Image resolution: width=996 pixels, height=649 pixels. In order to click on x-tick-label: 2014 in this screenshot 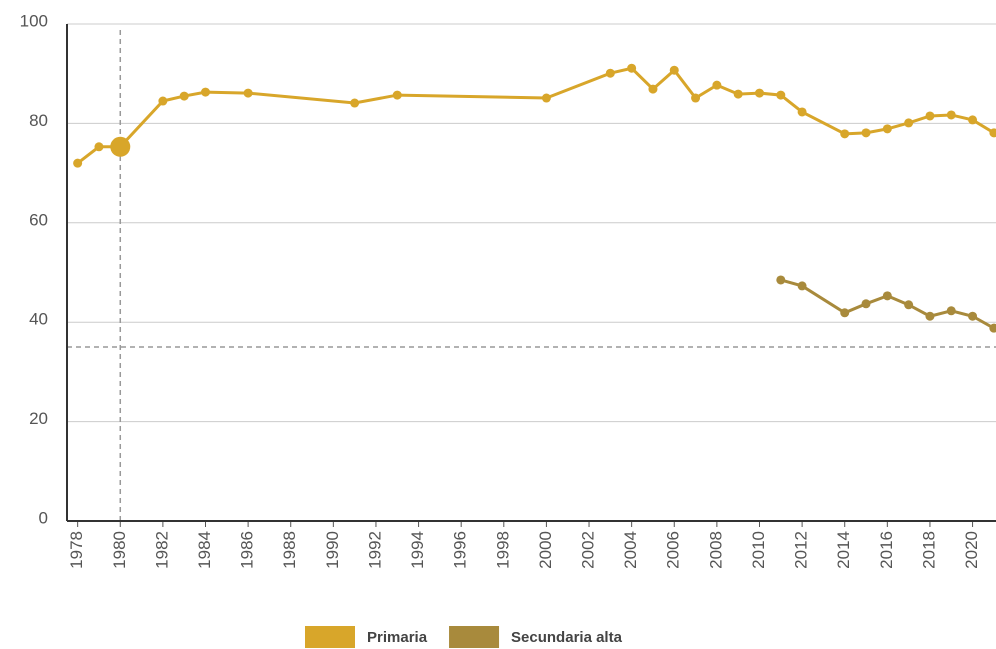, I will do `click(843, 550)`.